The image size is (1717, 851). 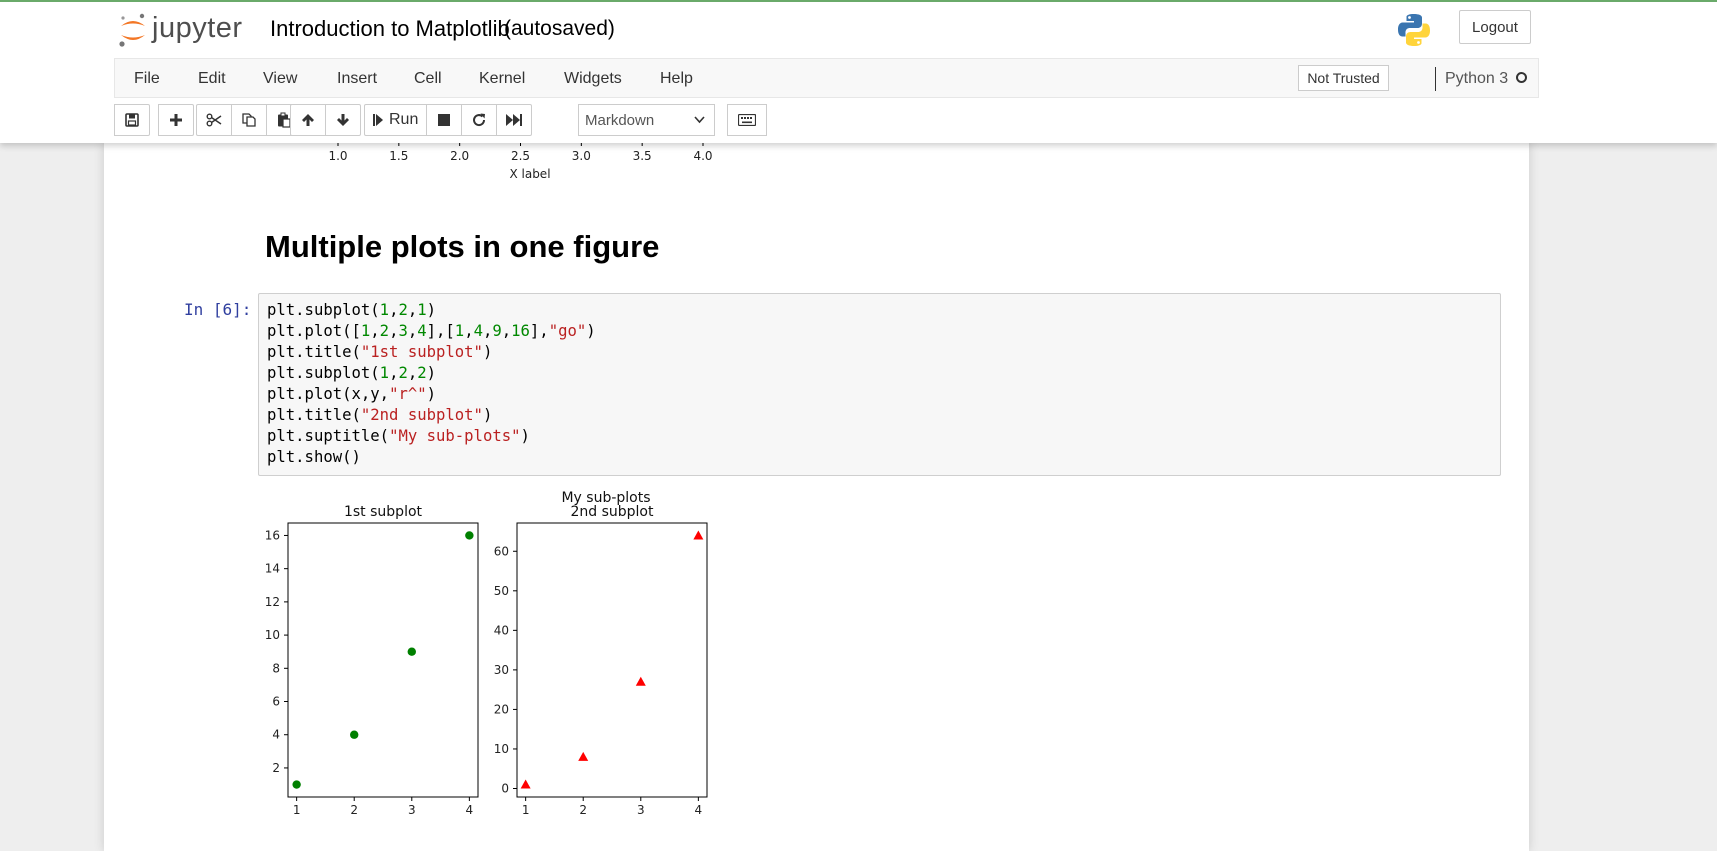 I want to click on previous-x-tick-label: 4.0, so click(x=702, y=156).